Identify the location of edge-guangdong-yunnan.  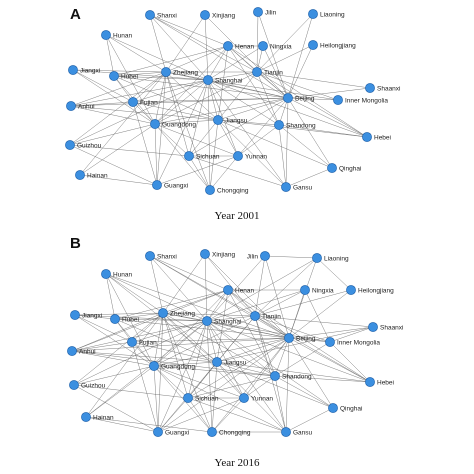
(199, 382).